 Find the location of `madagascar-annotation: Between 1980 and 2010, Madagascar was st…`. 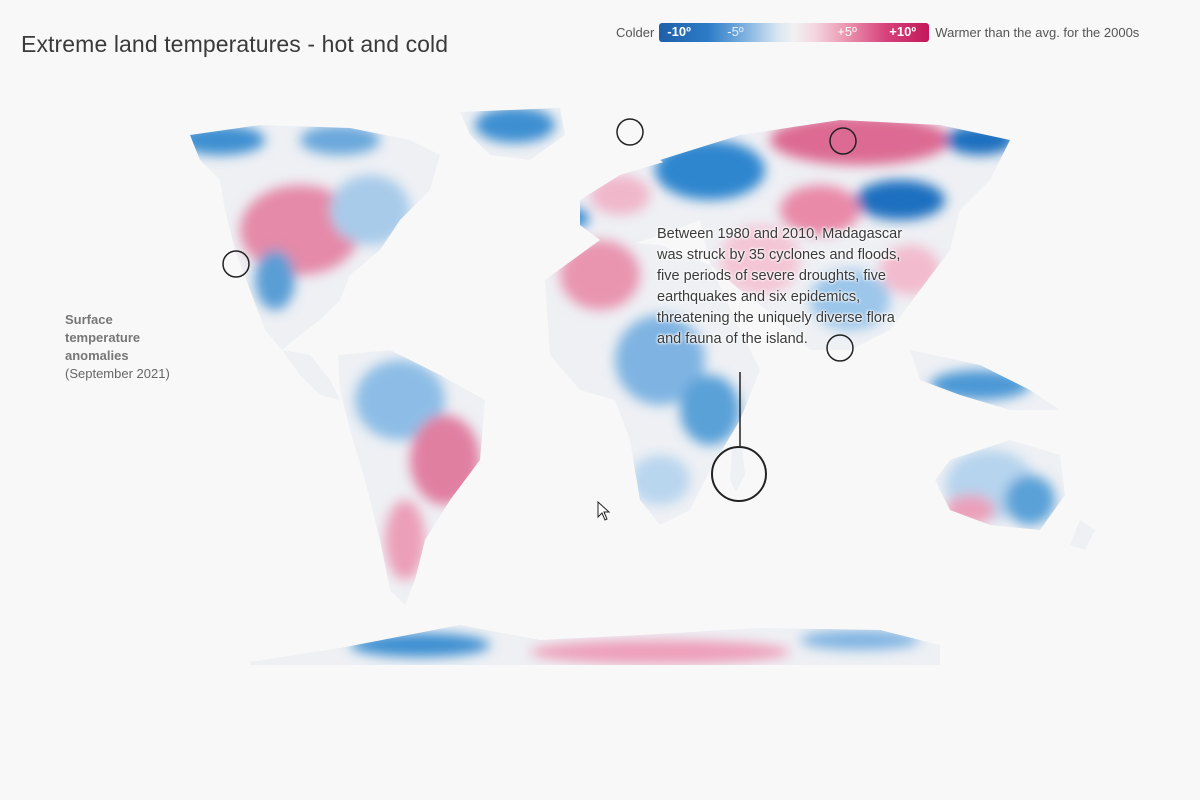

madagascar-annotation: Between 1980 and 2010, Madagascar was st… is located at coordinates (780, 286).